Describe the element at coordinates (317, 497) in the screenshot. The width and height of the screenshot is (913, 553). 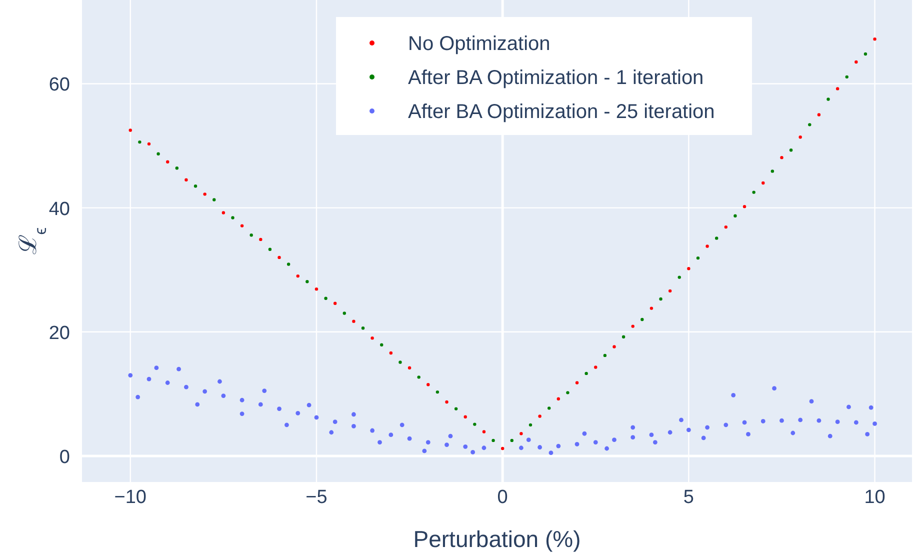
I see `x-tick-label: −5` at that location.